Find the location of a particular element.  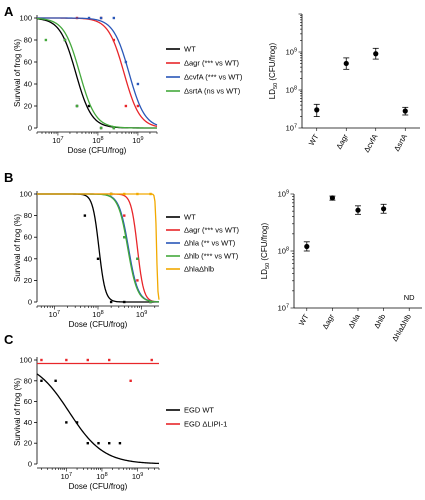

panel-c-legend-label: EGD WT is located at coordinates (199, 410).